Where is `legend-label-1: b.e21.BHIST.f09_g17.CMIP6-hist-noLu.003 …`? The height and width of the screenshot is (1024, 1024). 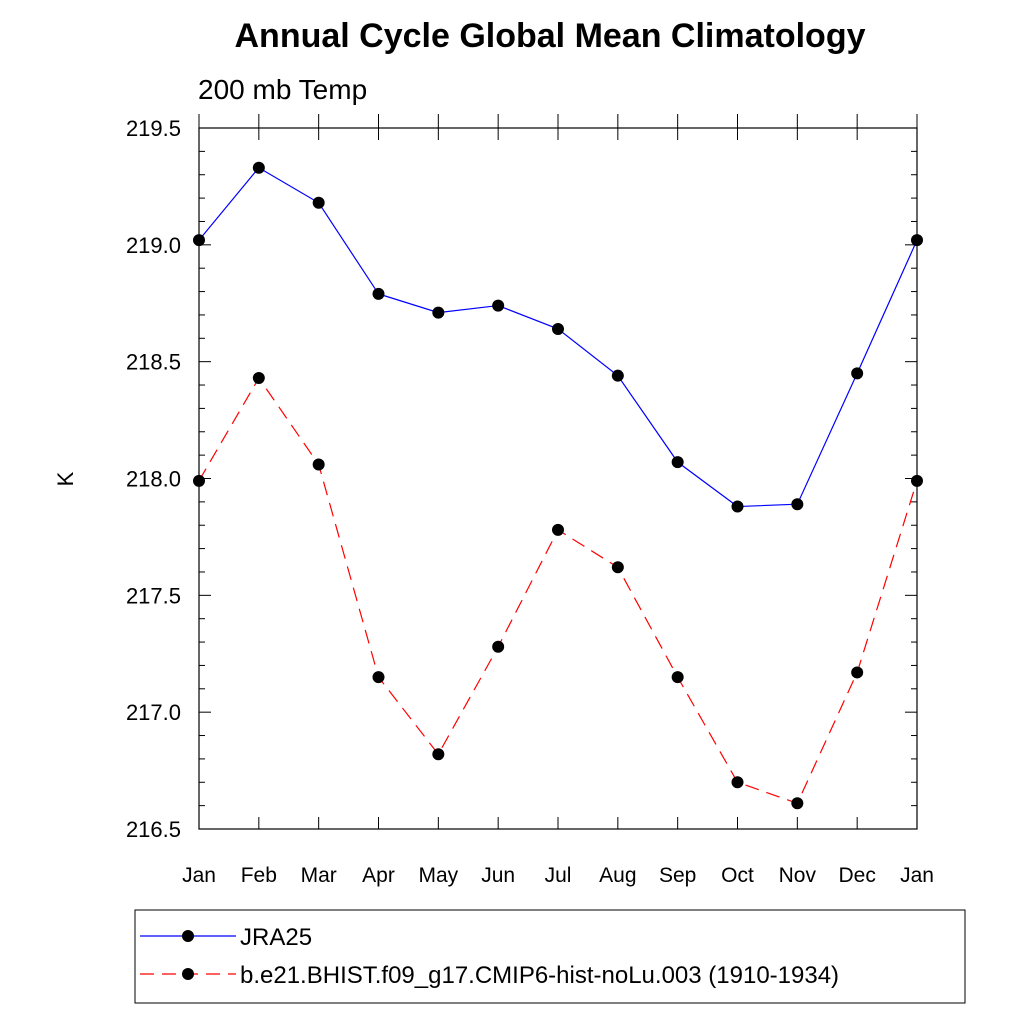
legend-label-1: b.e21.BHIST.f09_g17.CMIP6-hist-noLu.003 … is located at coordinates (539, 975).